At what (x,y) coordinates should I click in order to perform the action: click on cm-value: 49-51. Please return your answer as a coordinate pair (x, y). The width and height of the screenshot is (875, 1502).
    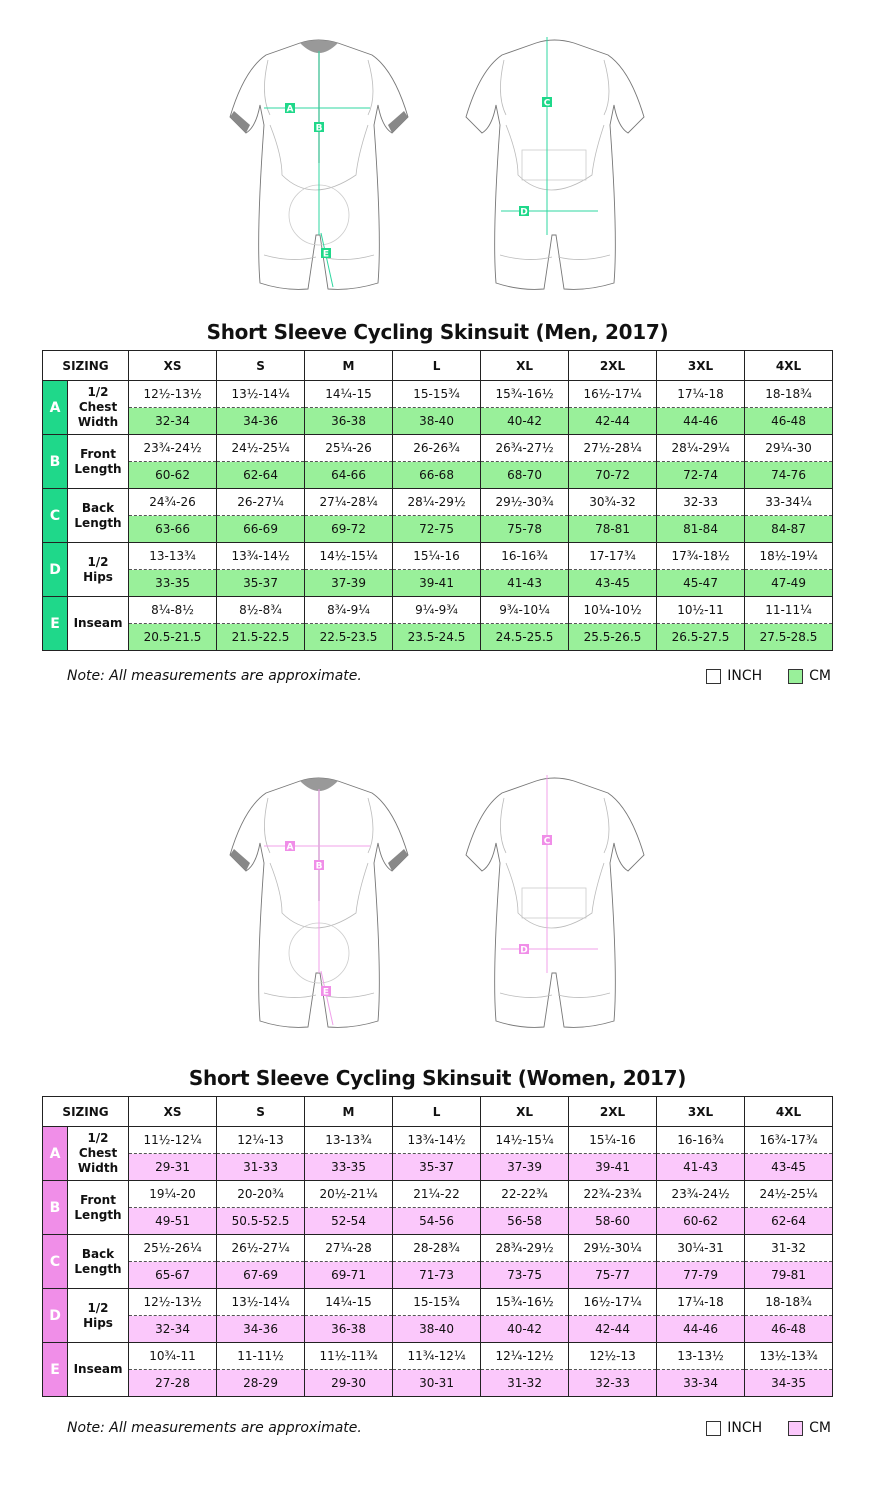
    Looking at the image, I should click on (173, 1221).